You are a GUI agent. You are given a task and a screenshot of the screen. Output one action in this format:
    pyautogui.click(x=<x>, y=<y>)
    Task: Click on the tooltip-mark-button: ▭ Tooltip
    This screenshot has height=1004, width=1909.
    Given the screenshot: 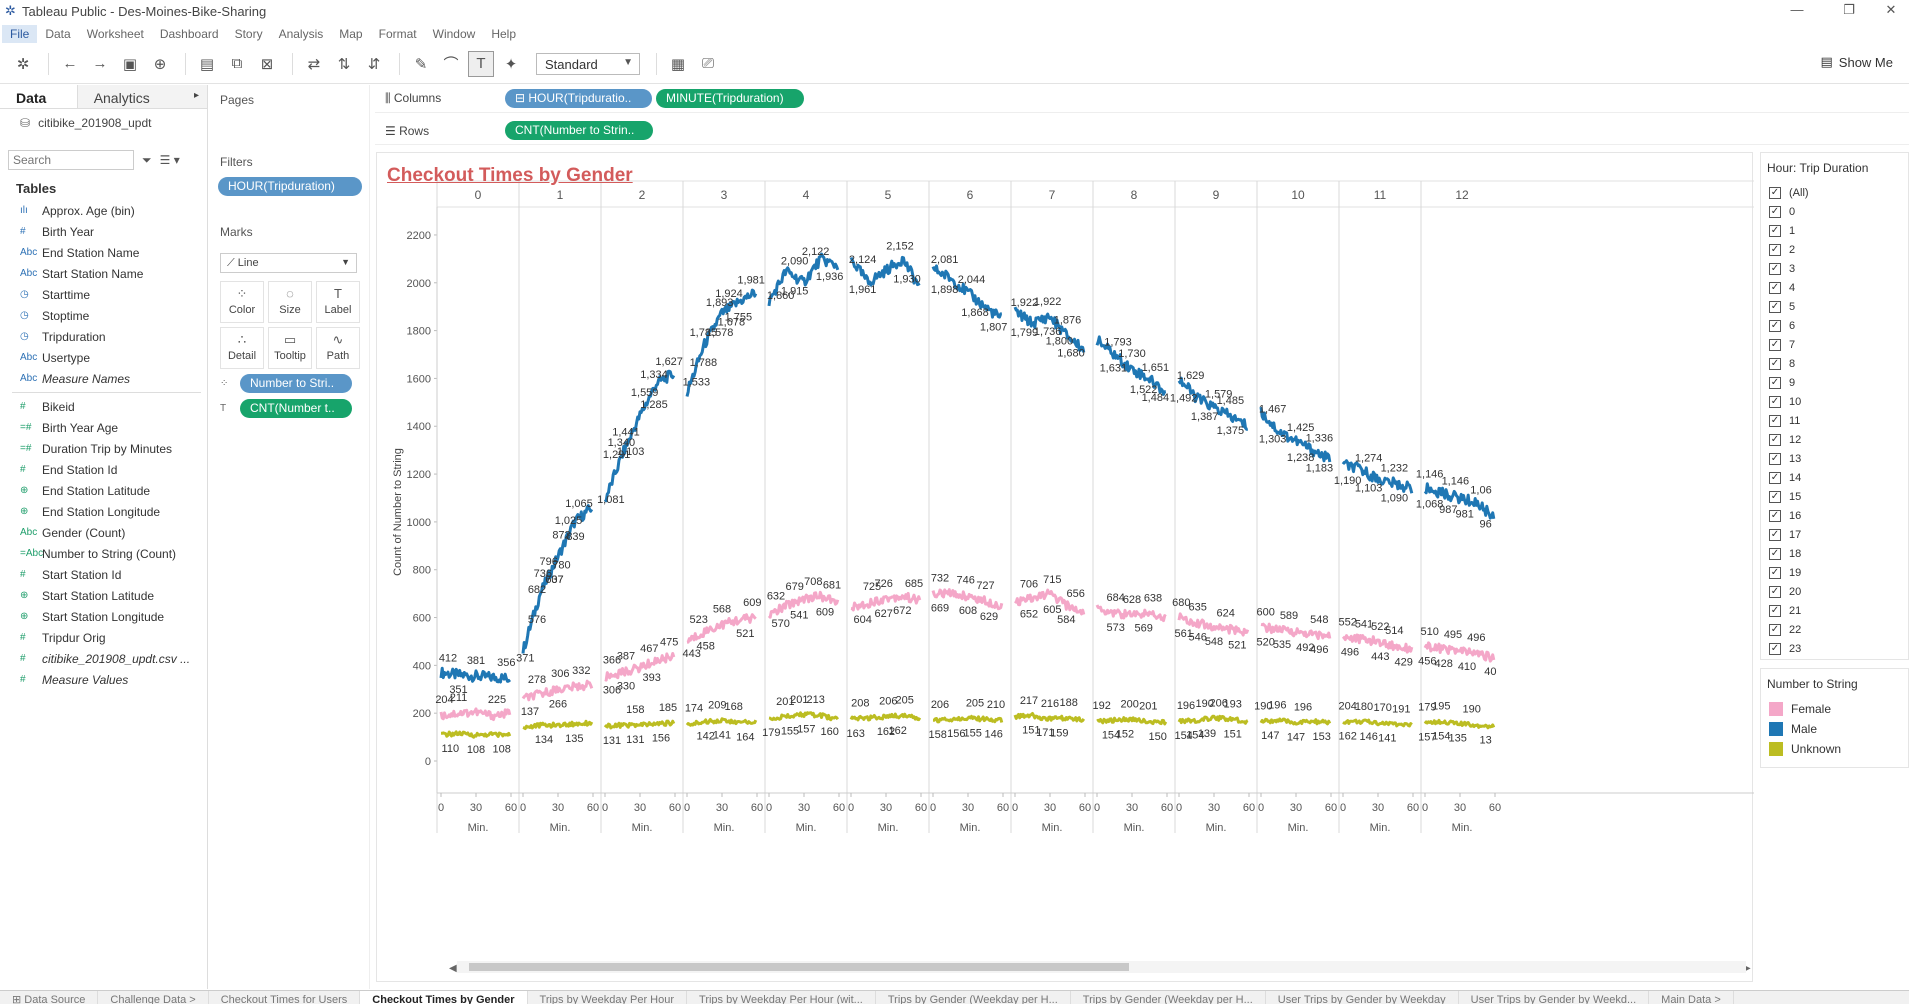 What is the action you would take?
    pyautogui.click(x=290, y=348)
    